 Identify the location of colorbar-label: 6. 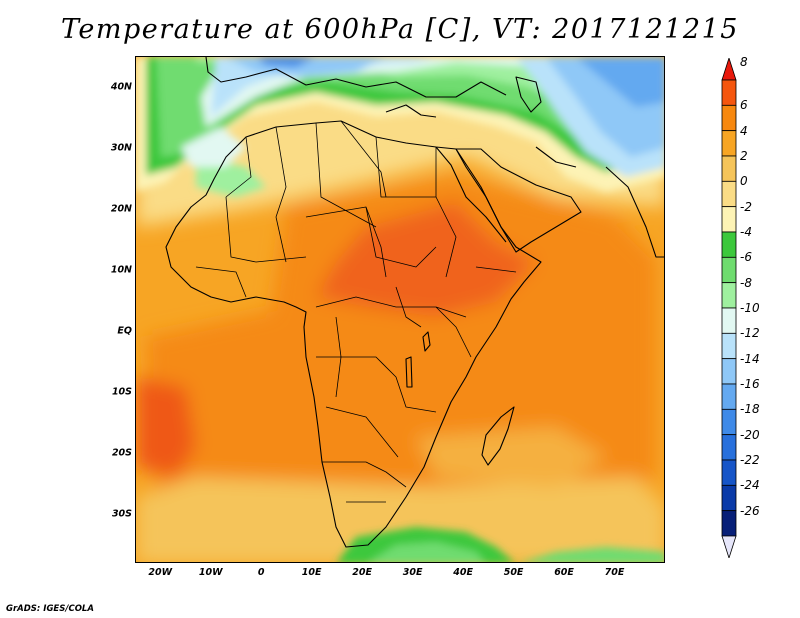
(744, 105).